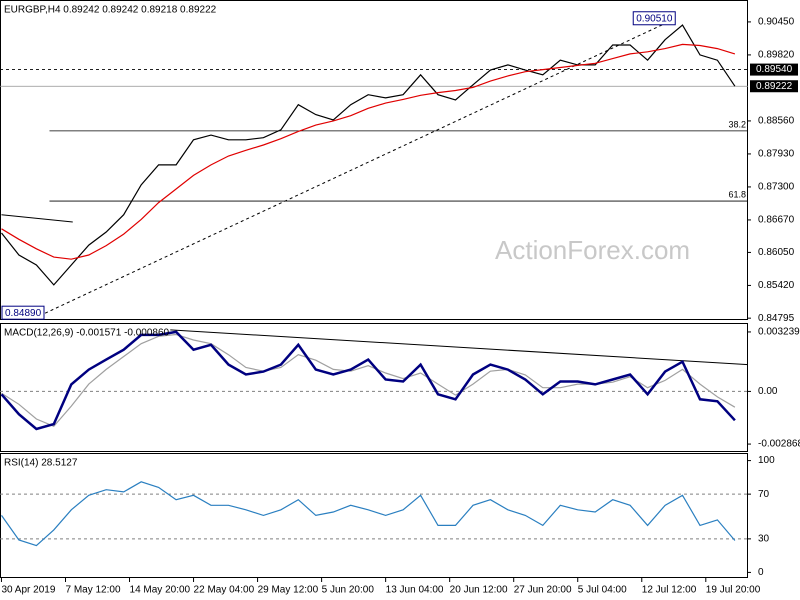 Image resolution: width=800 pixels, height=600 pixels. I want to click on y-tick-label: 0.86670, so click(776, 220).